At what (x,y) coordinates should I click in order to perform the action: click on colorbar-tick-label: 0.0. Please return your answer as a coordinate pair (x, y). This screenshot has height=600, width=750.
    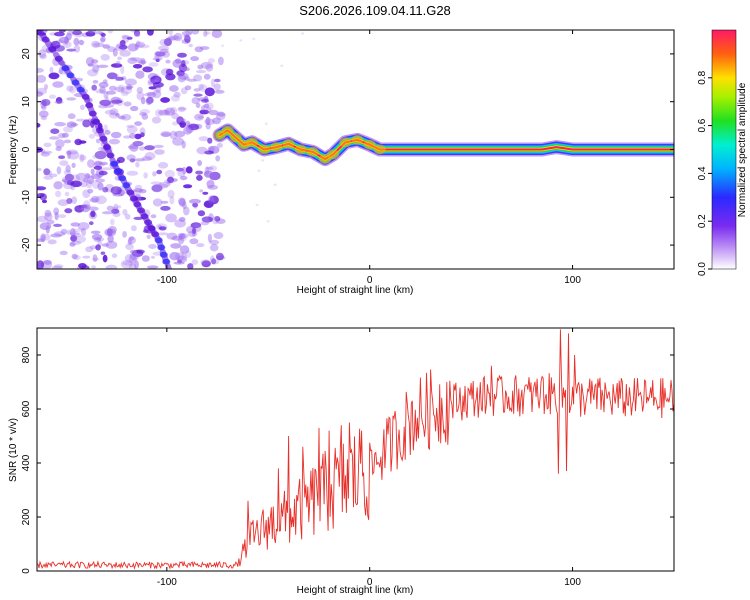
    Looking at the image, I should click on (702, 269).